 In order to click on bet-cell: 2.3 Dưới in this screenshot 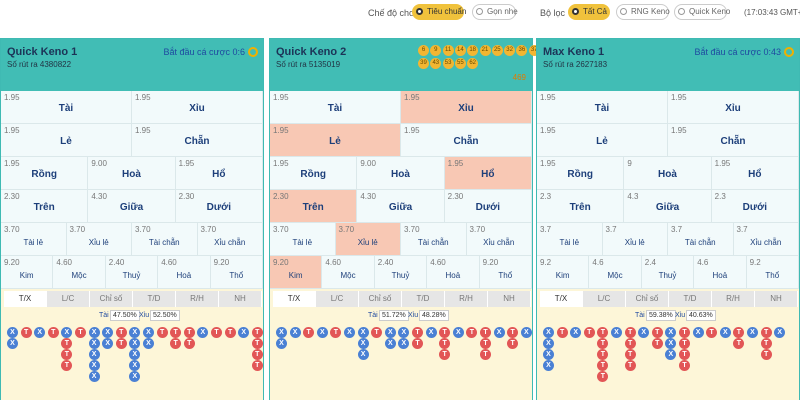, I will do `click(755, 206)`.